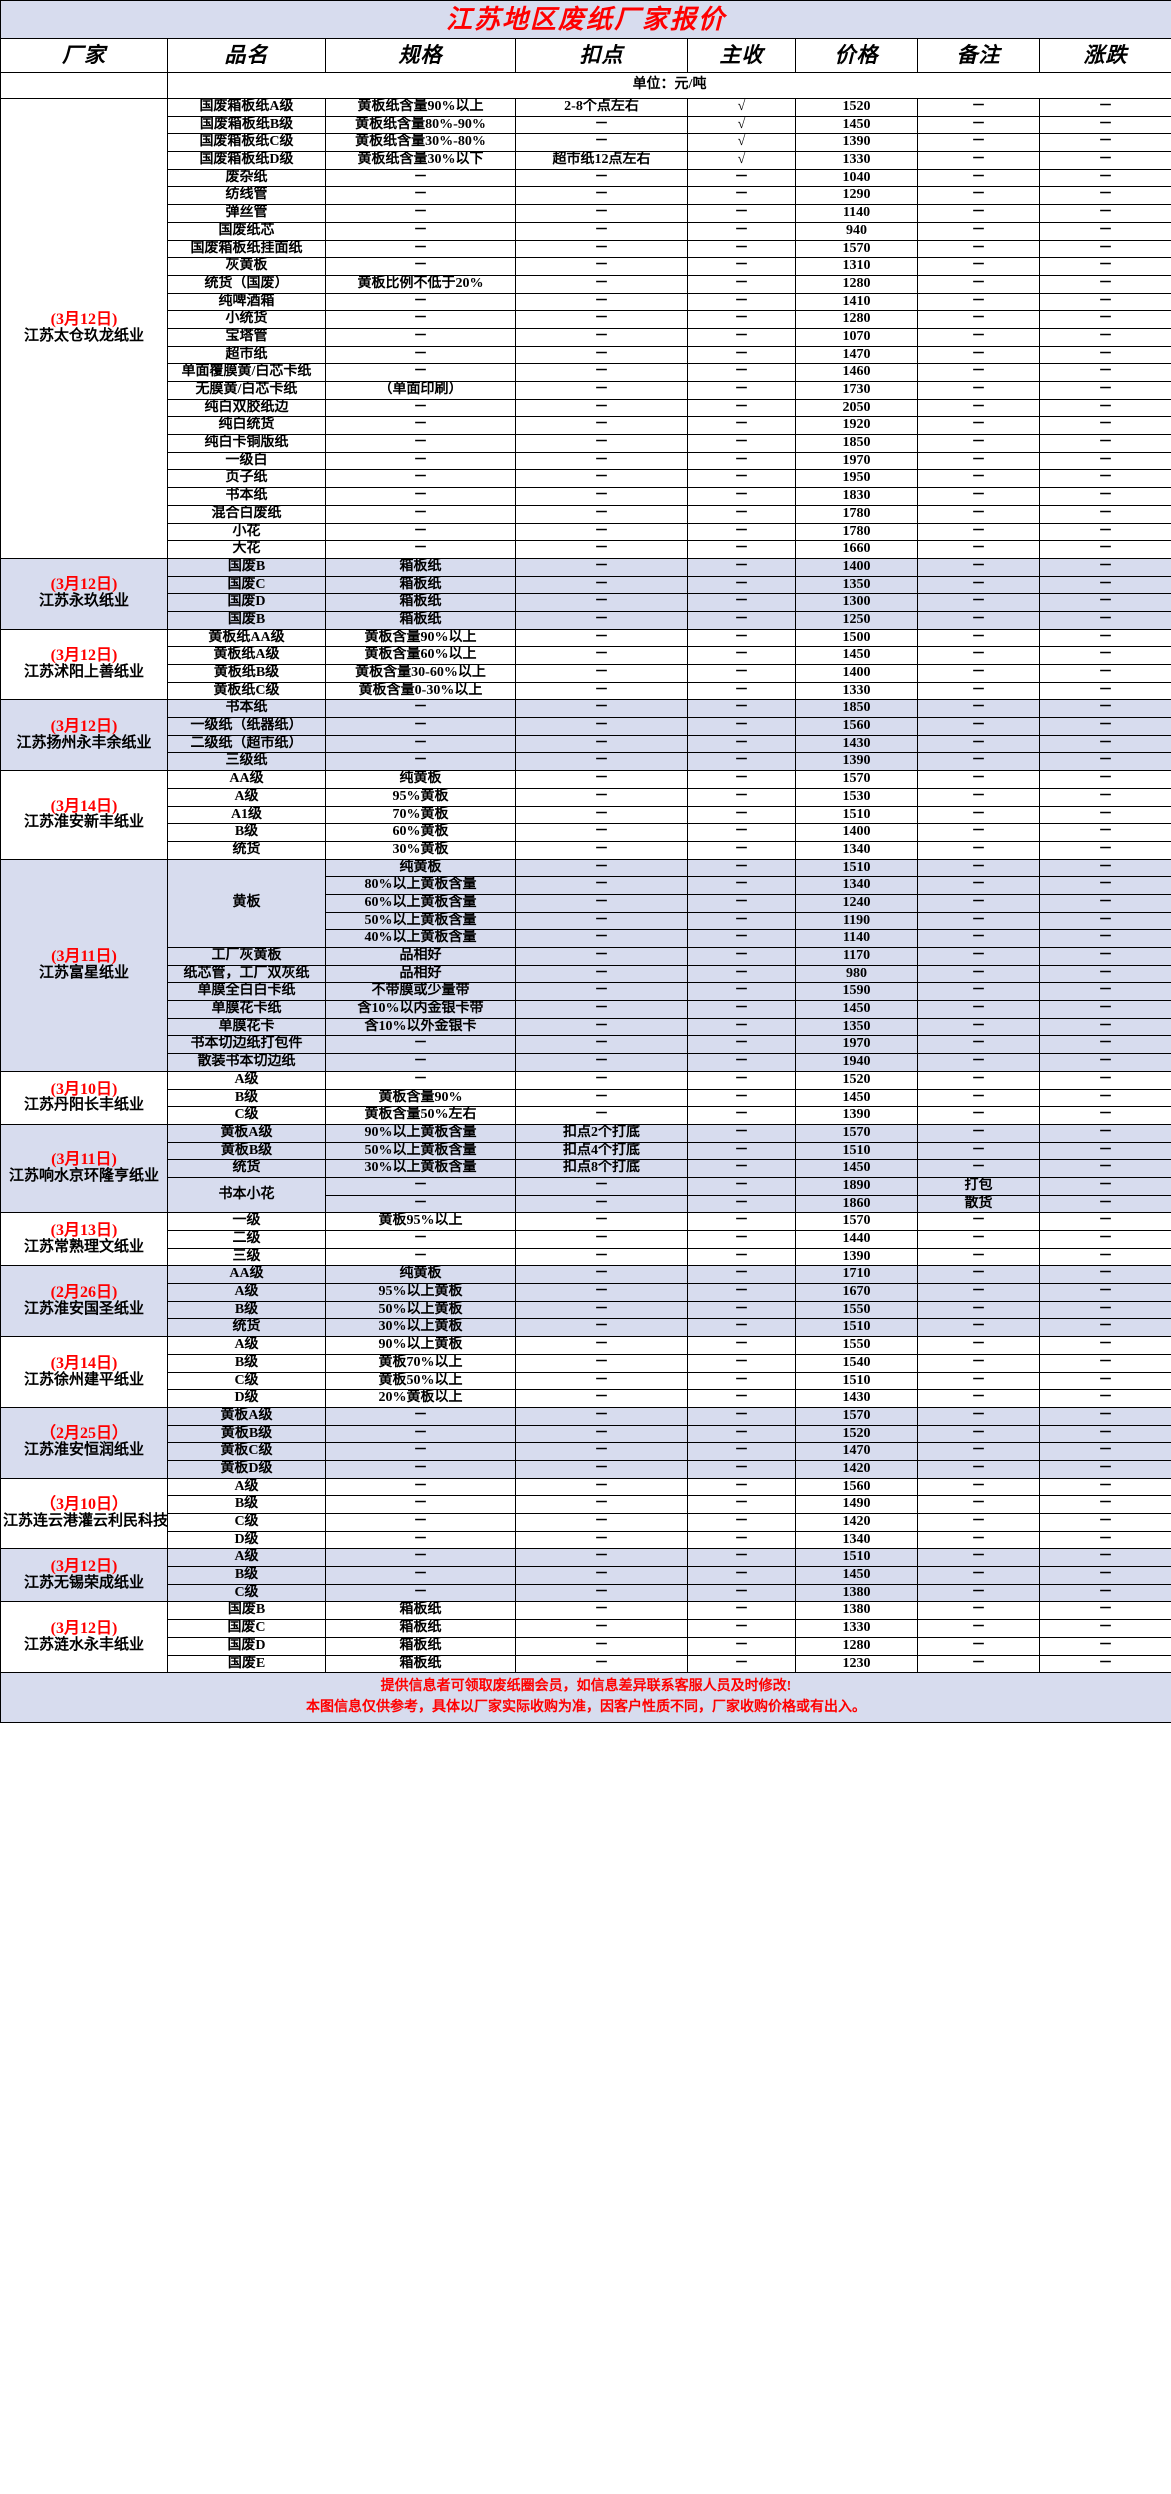  Describe the element at coordinates (586, 125) in the screenshot. I see `table-row: 国废箱板纸B级 黄板纸含量80%-90% － √ 1450 －－` at that location.